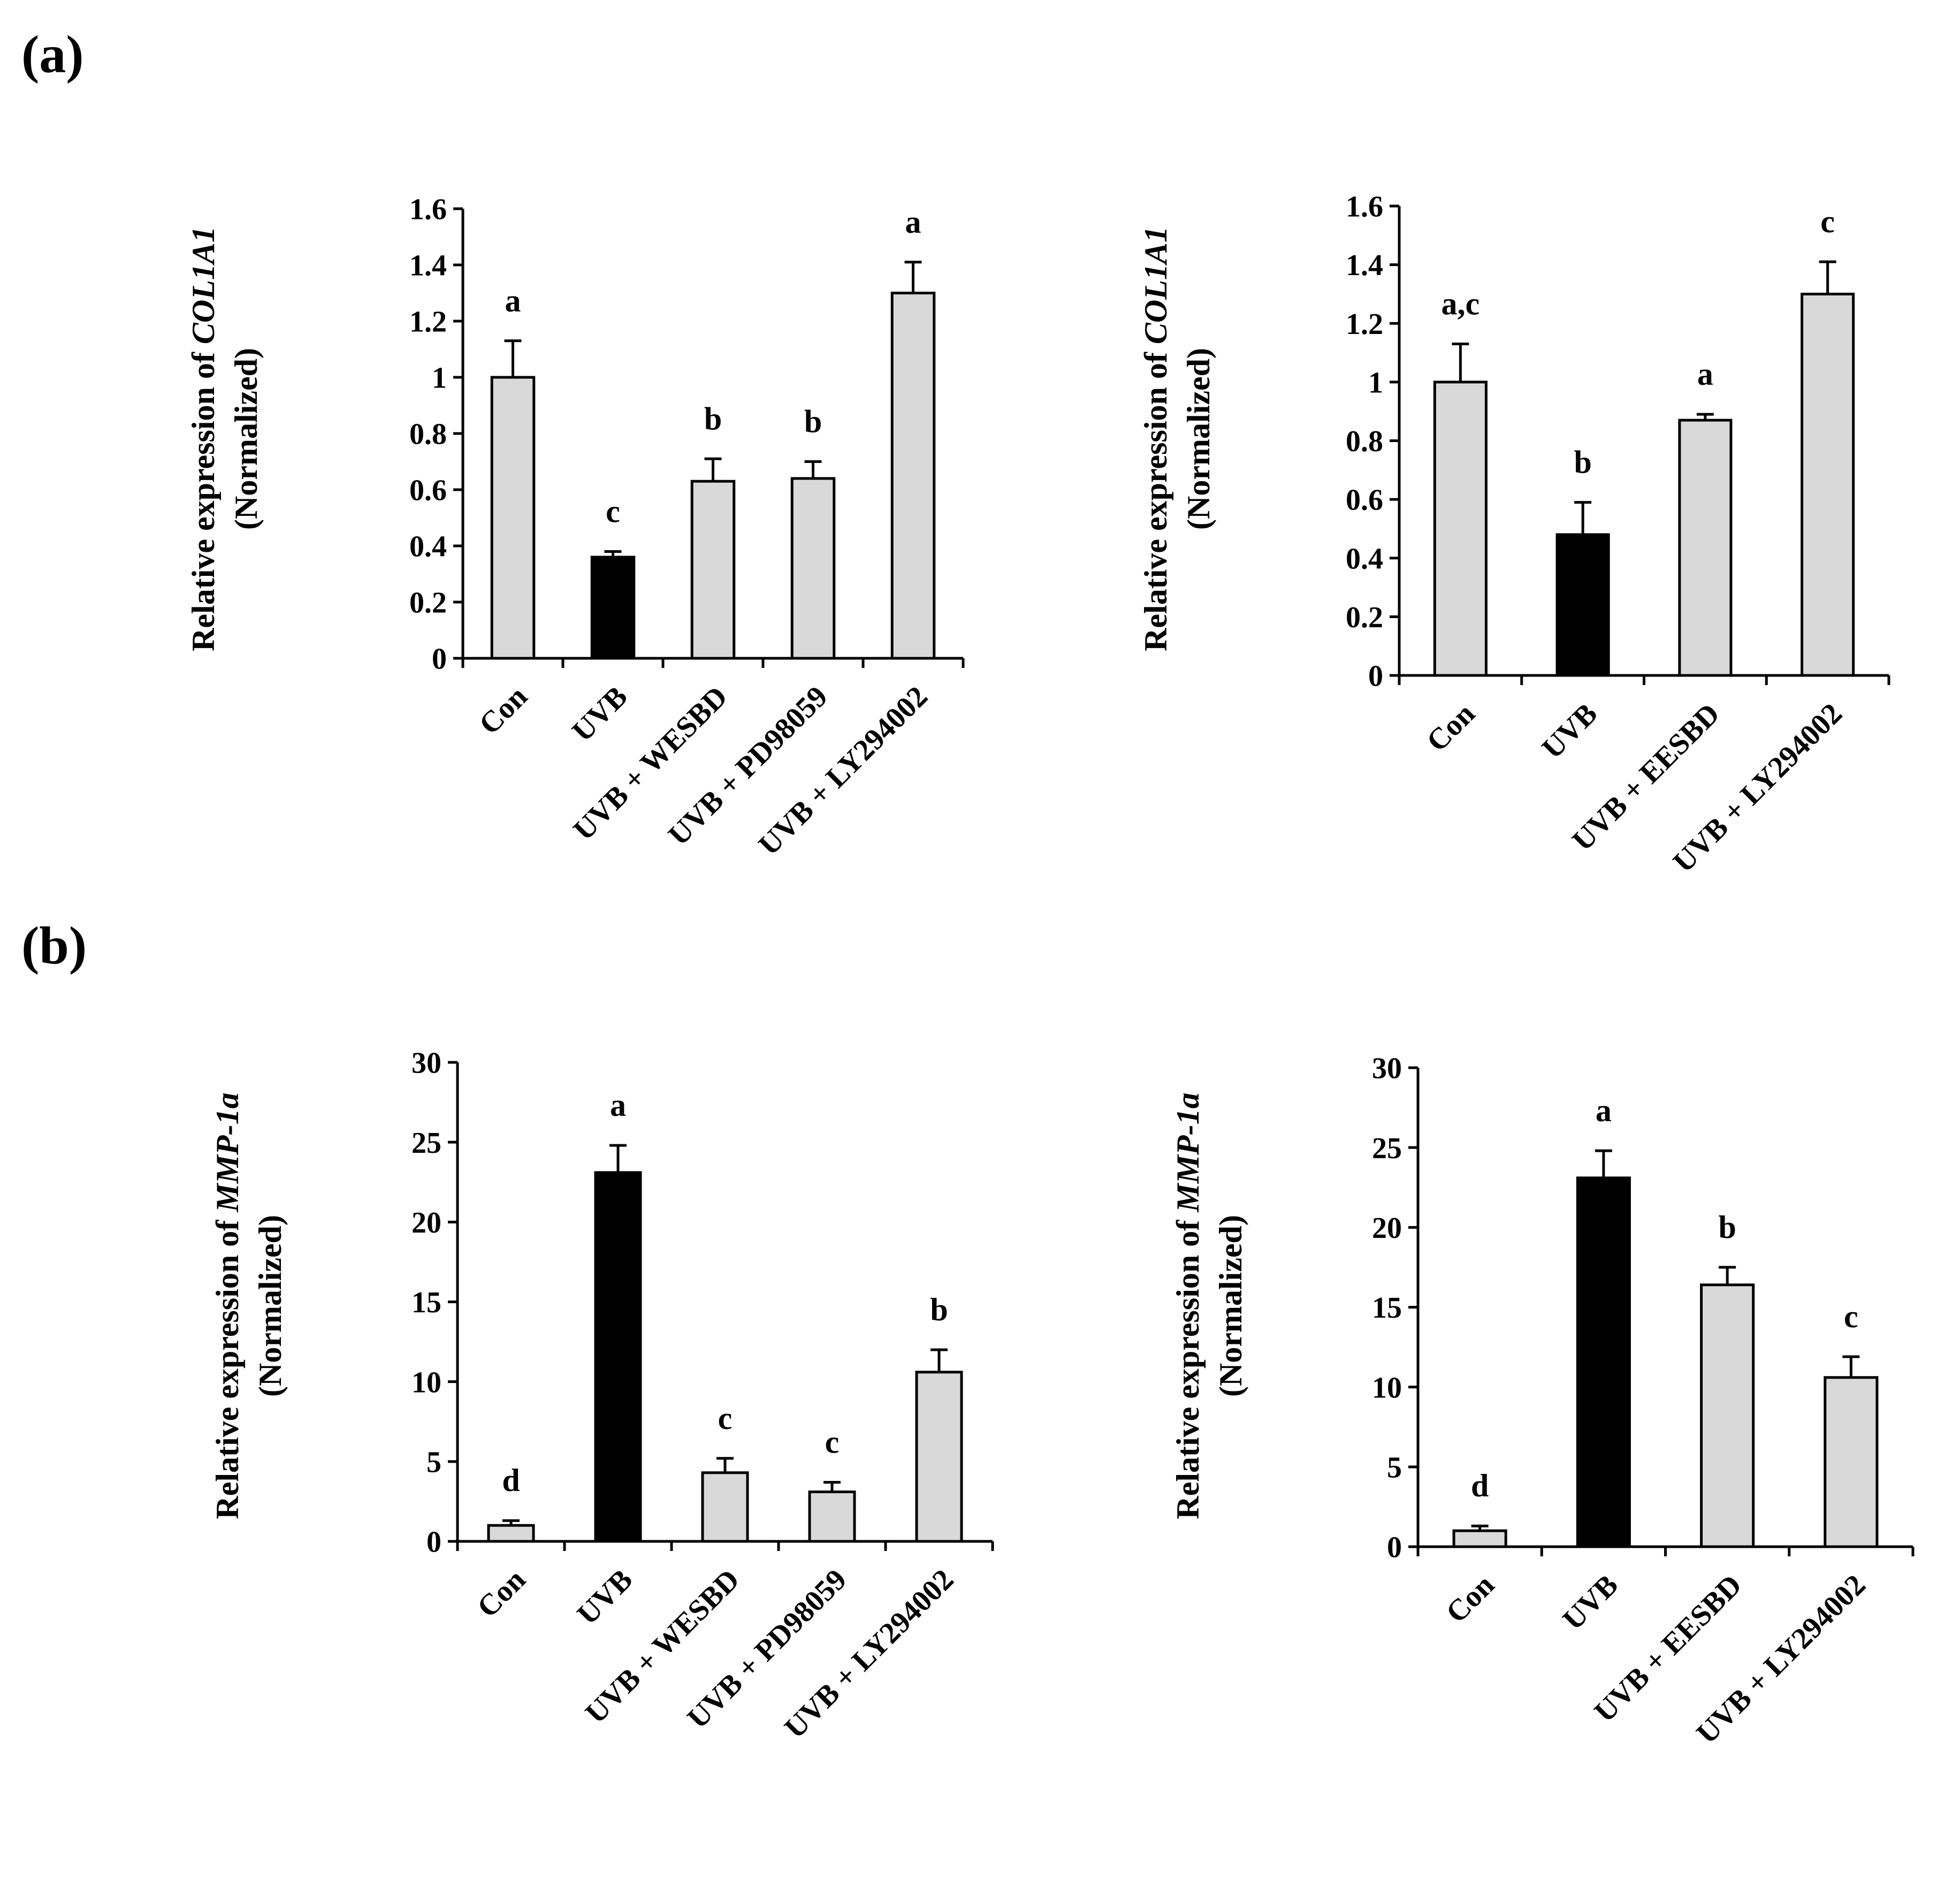 The width and height of the screenshot is (1960, 1878). Describe the element at coordinates (1461, 304) in the screenshot. I see `significance-letter: a,c` at that location.